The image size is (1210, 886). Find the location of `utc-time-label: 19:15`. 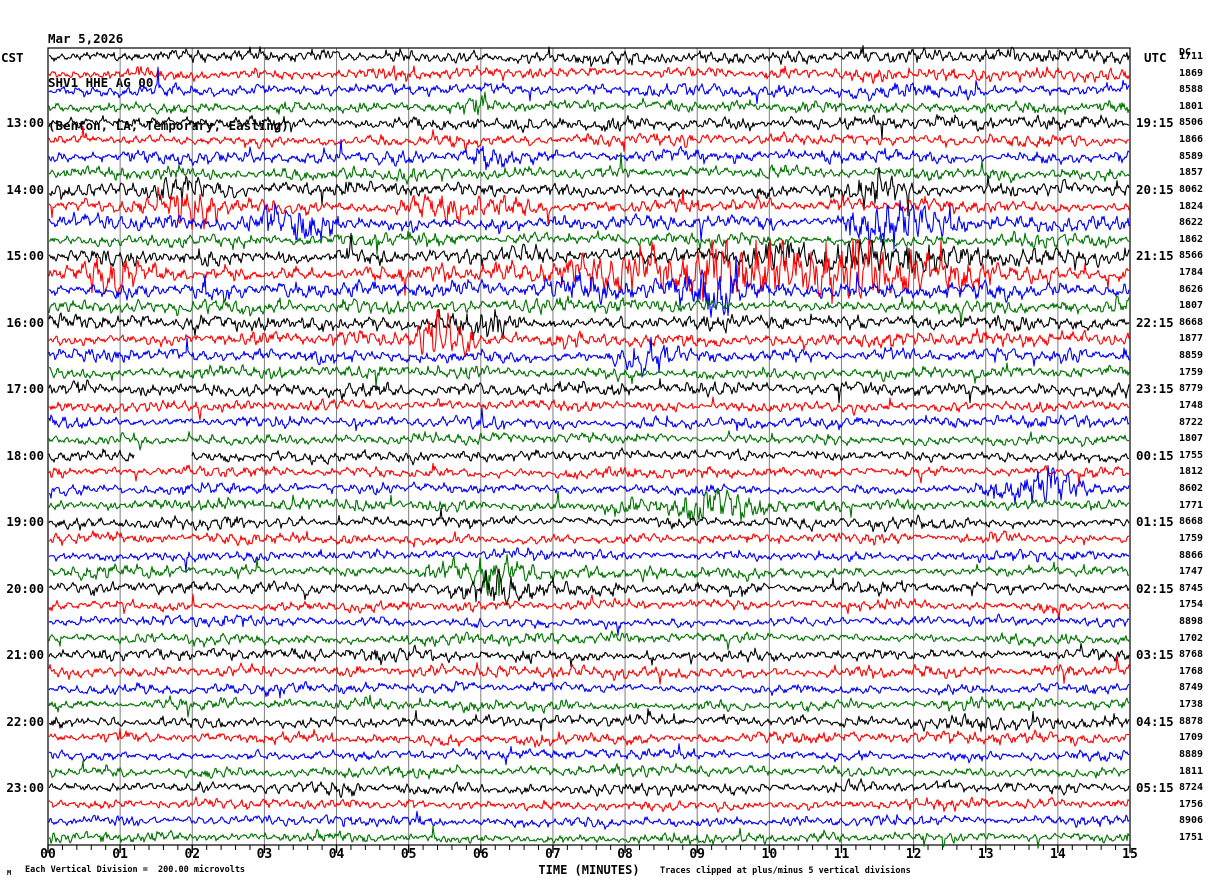

utc-time-label: 19:15 is located at coordinates (1155, 123).